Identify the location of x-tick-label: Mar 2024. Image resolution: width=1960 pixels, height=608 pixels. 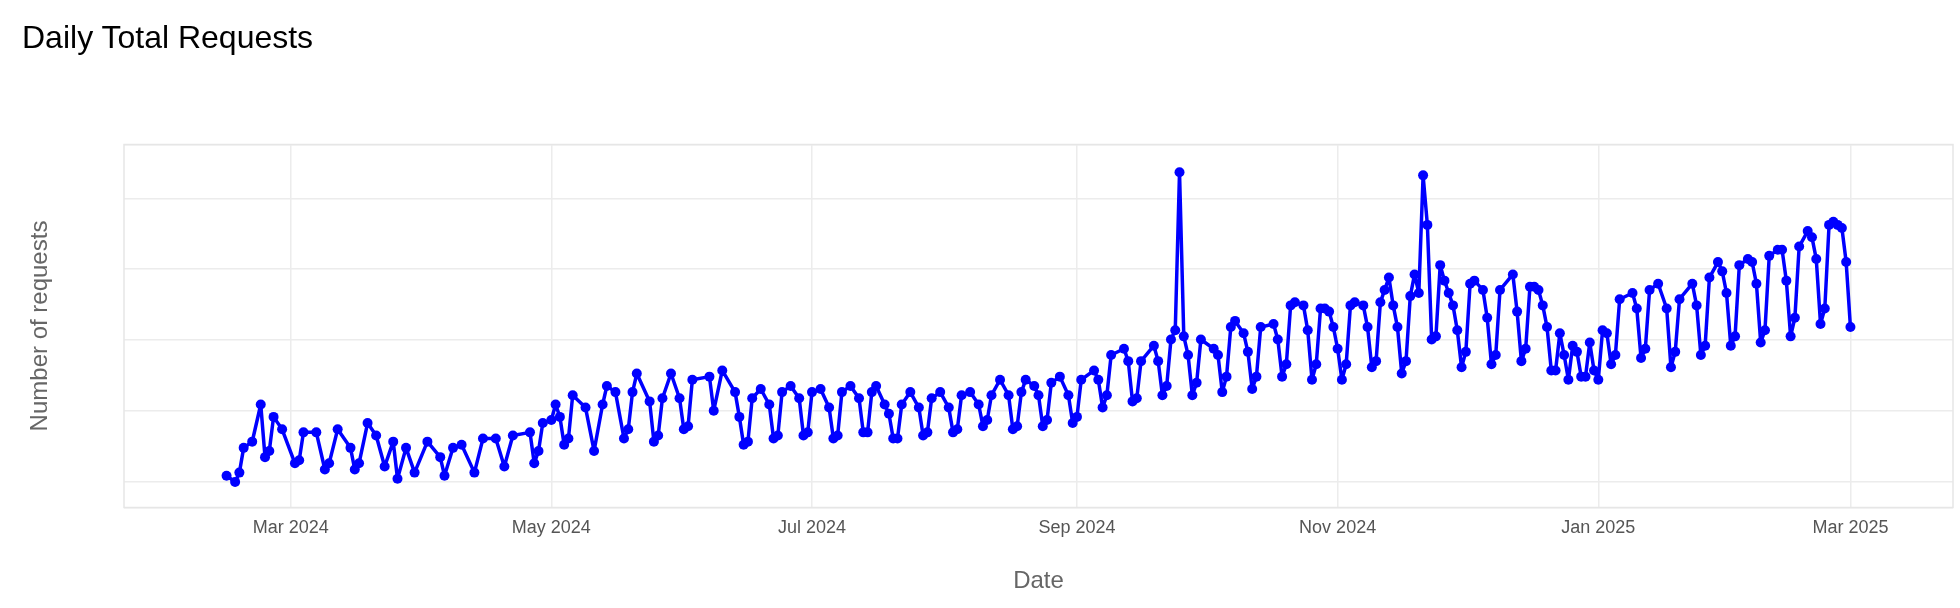
(290, 527).